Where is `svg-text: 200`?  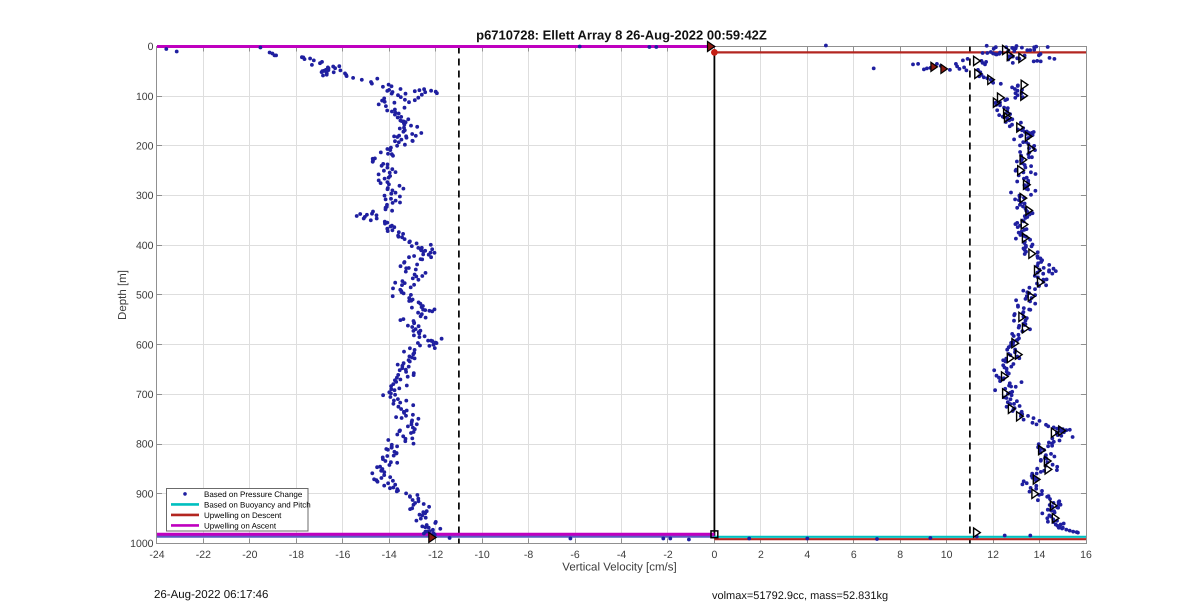 svg-text: 200 is located at coordinates (145, 147).